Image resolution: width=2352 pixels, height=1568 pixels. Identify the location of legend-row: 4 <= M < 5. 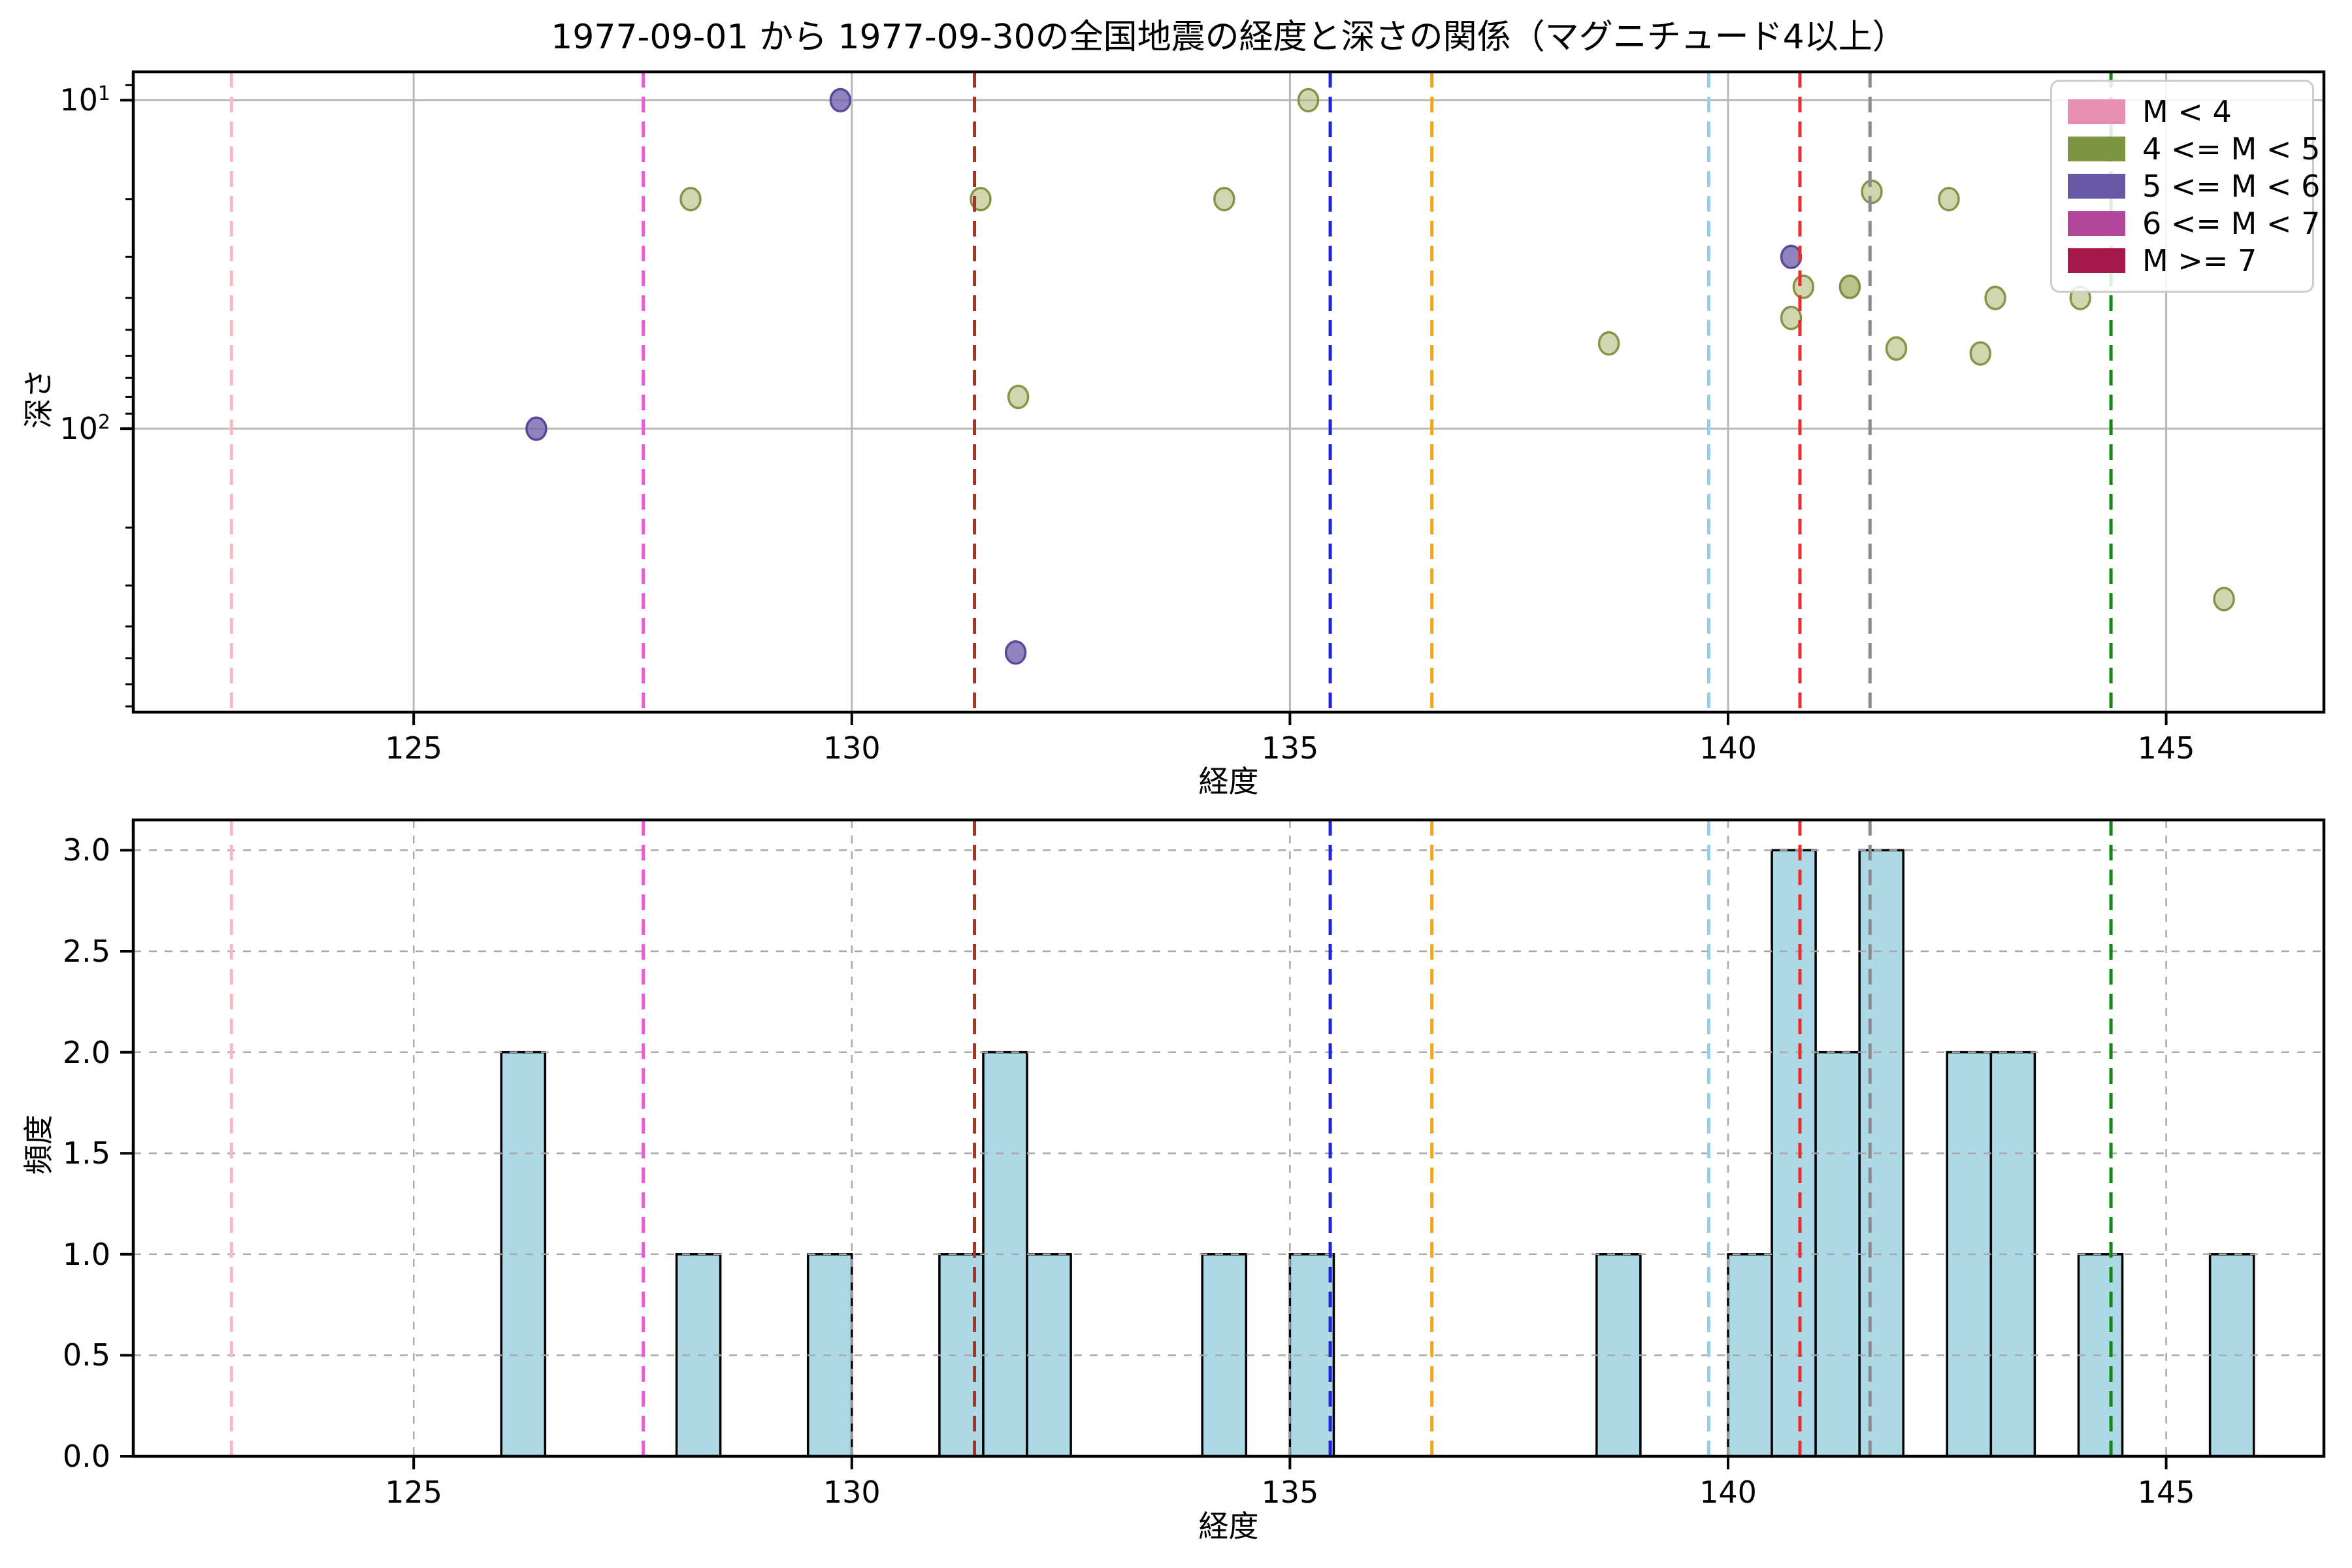
(2194, 149).